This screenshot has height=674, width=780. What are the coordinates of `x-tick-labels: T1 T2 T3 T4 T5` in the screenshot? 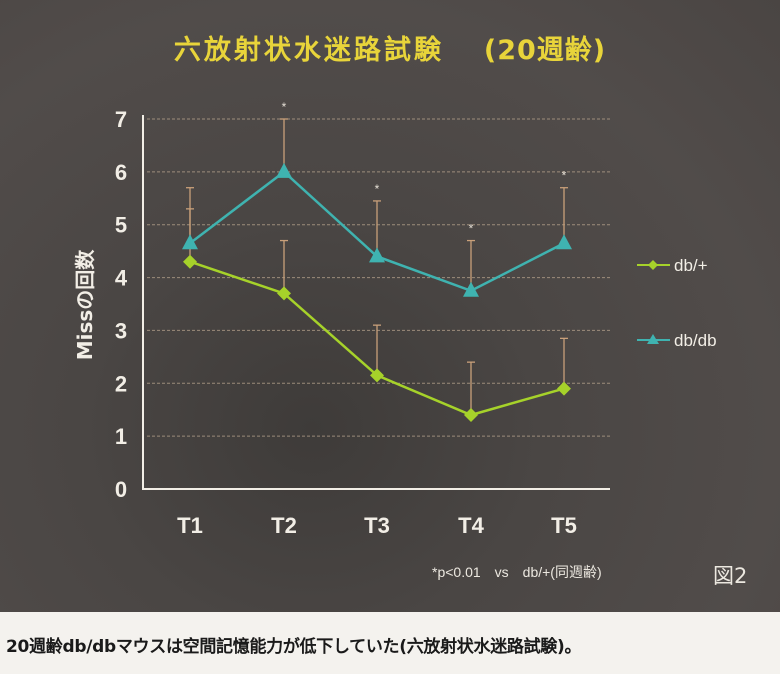 It's located at (377, 525).